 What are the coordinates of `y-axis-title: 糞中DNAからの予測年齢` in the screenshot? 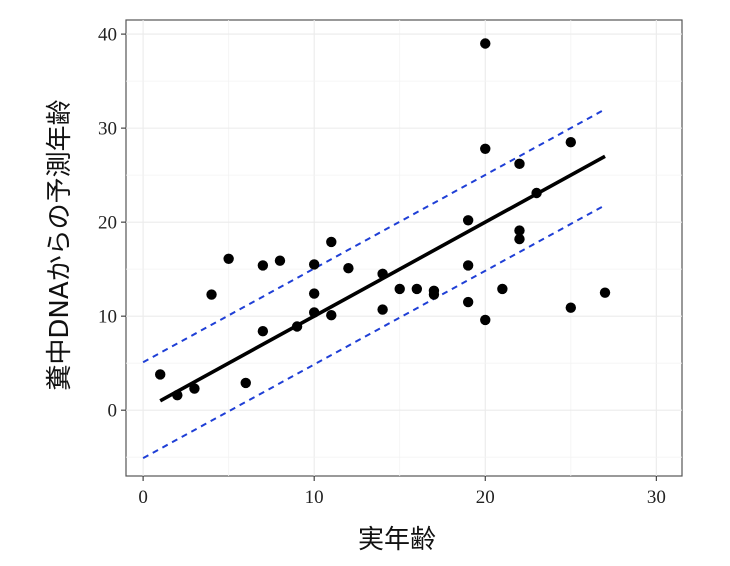 It's located at (60, 244).